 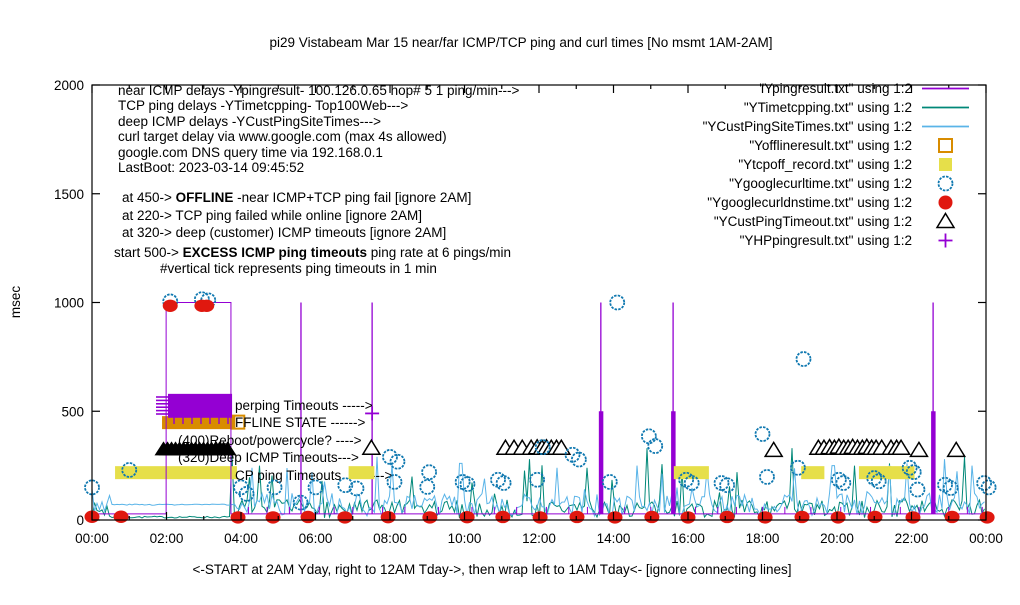 What do you see at coordinates (763, 538) in the screenshot?
I see `x-tick-label: 18:00` at bounding box center [763, 538].